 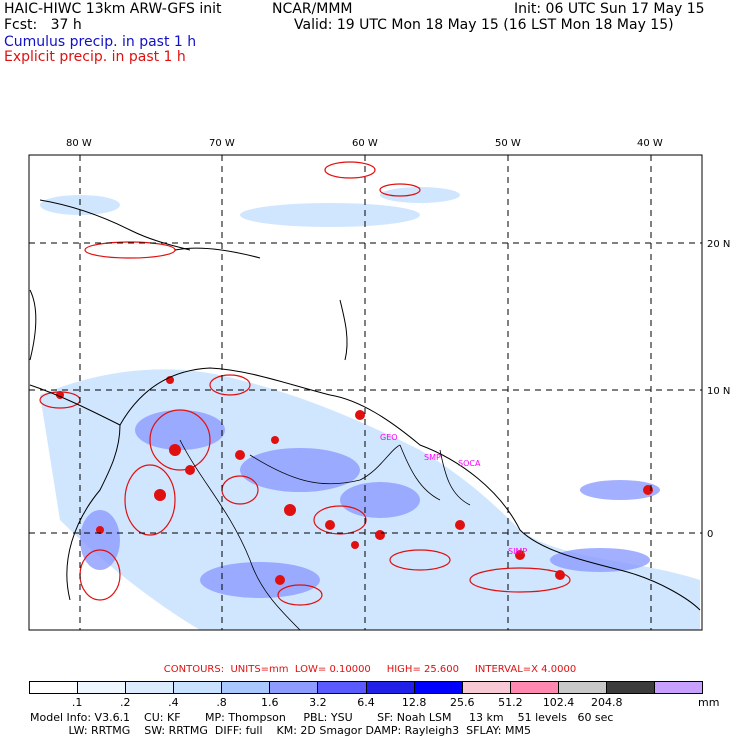 What do you see at coordinates (508, 143) in the screenshot?
I see `lon-label-50w: 50 W` at bounding box center [508, 143].